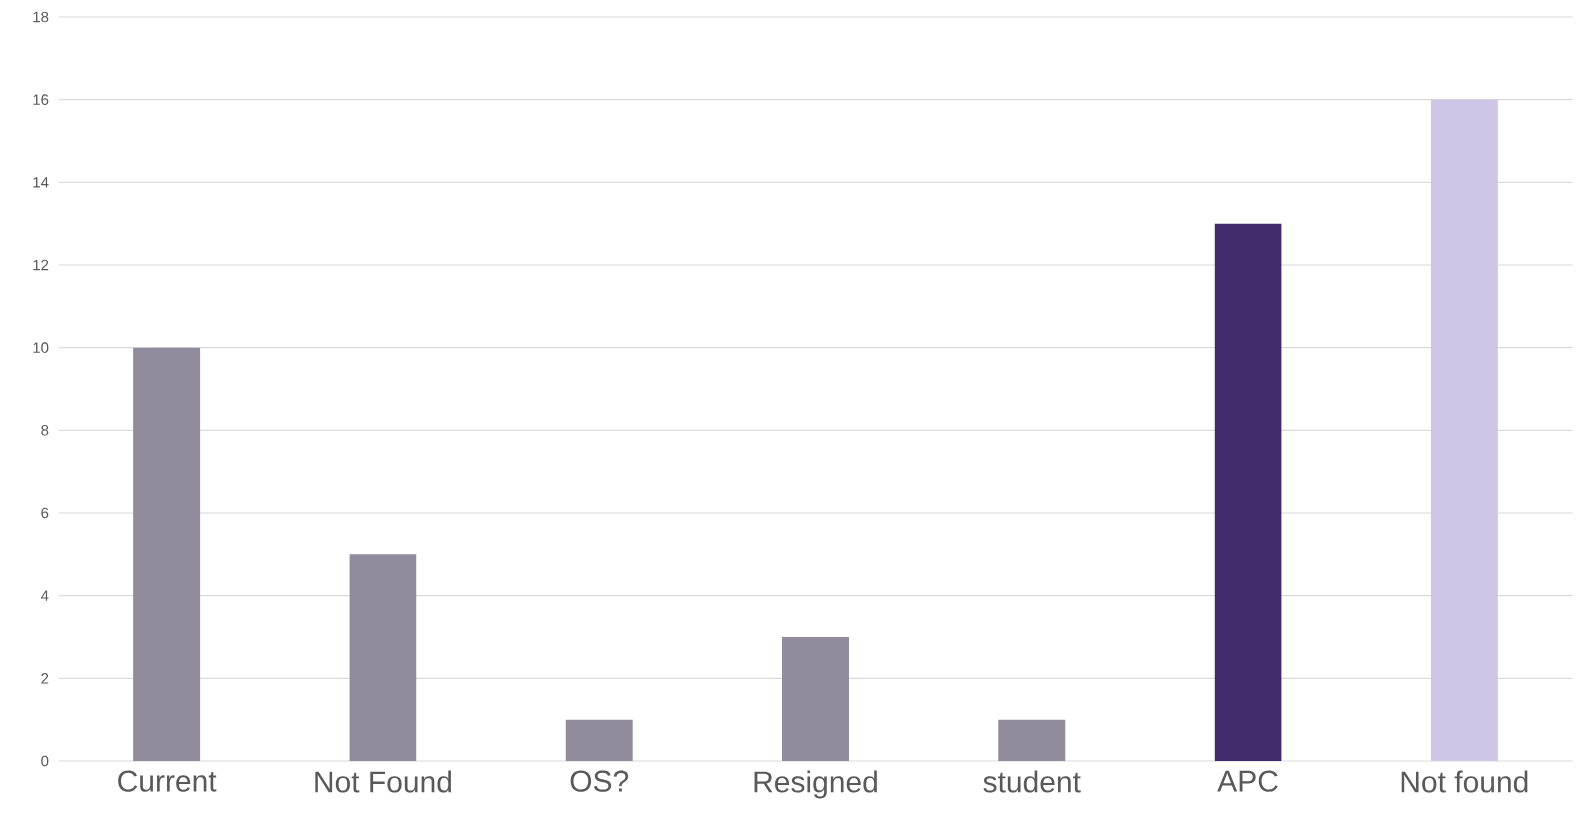 The width and height of the screenshot is (1579, 836). What do you see at coordinates (167, 781) in the screenshot?
I see `x-tick-label: Current` at bounding box center [167, 781].